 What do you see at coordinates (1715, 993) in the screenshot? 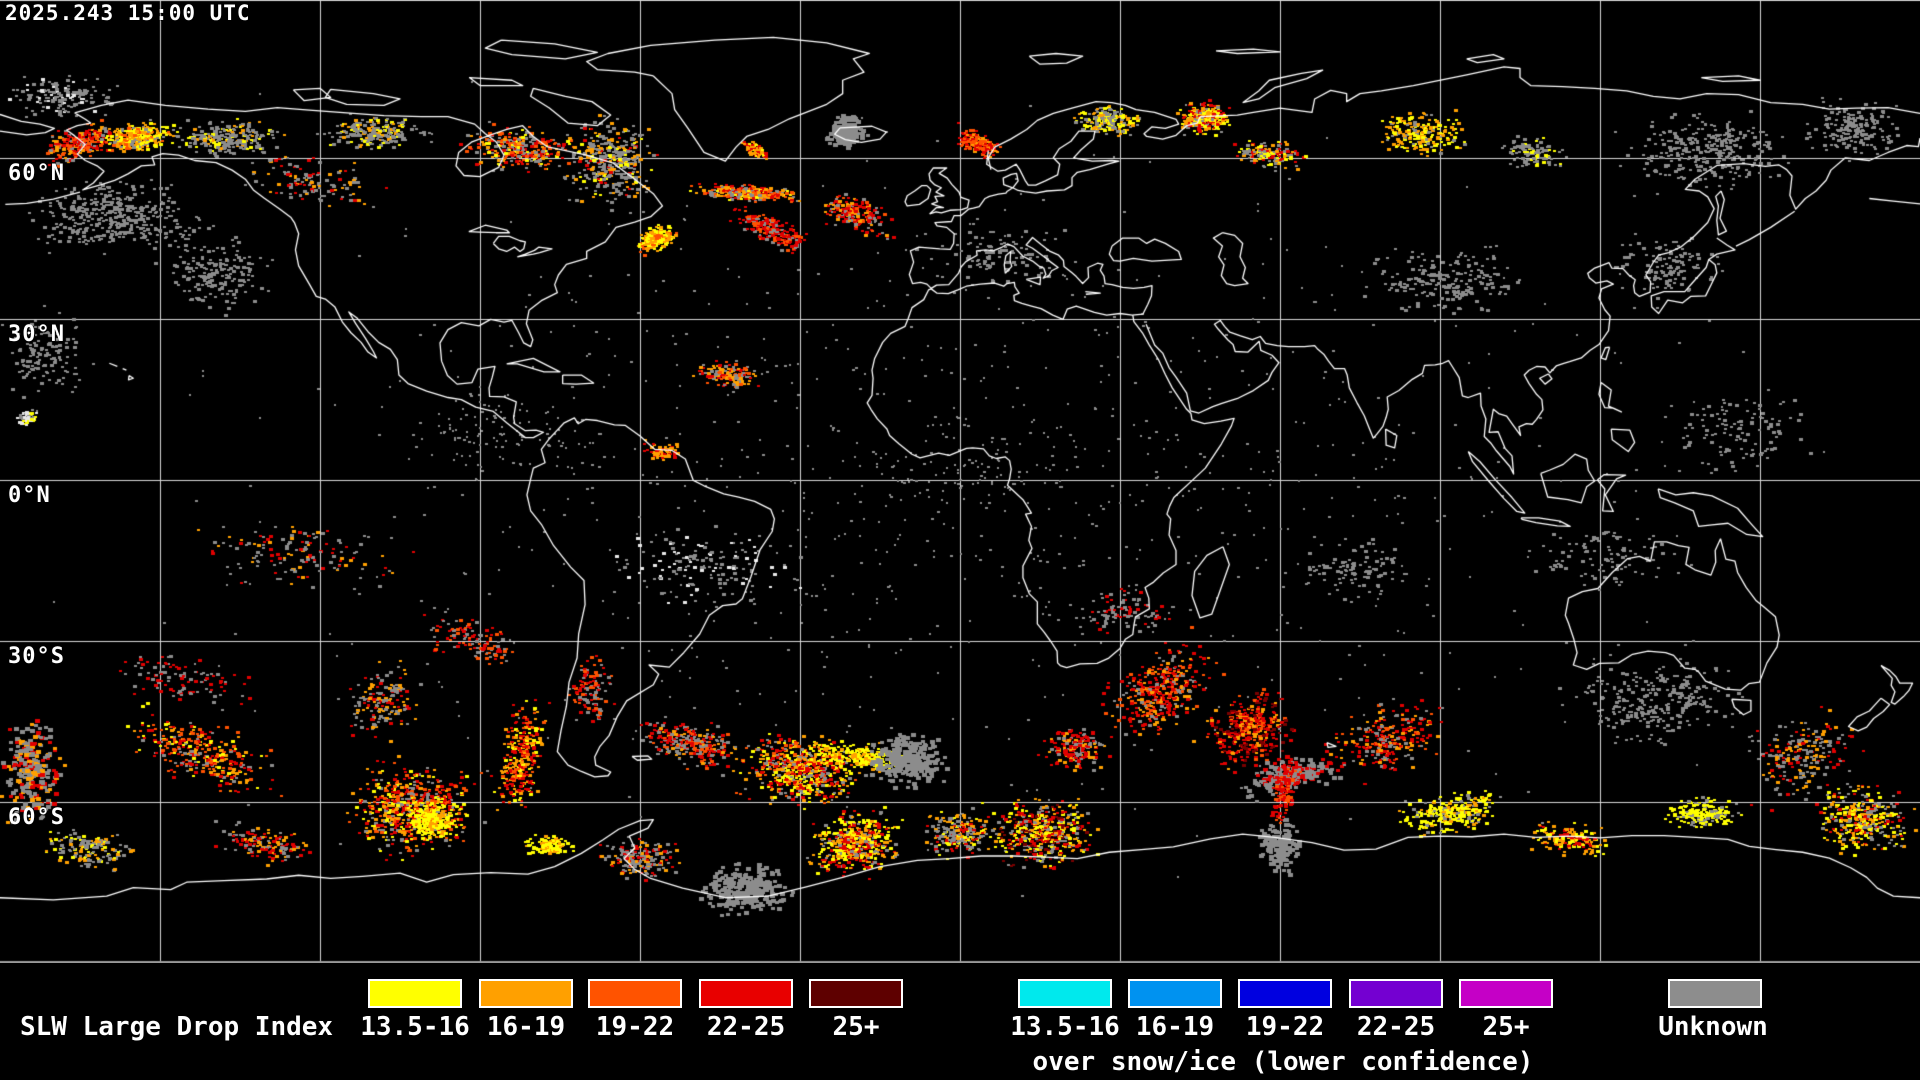
I see `legend-swatch-unknown` at bounding box center [1715, 993].